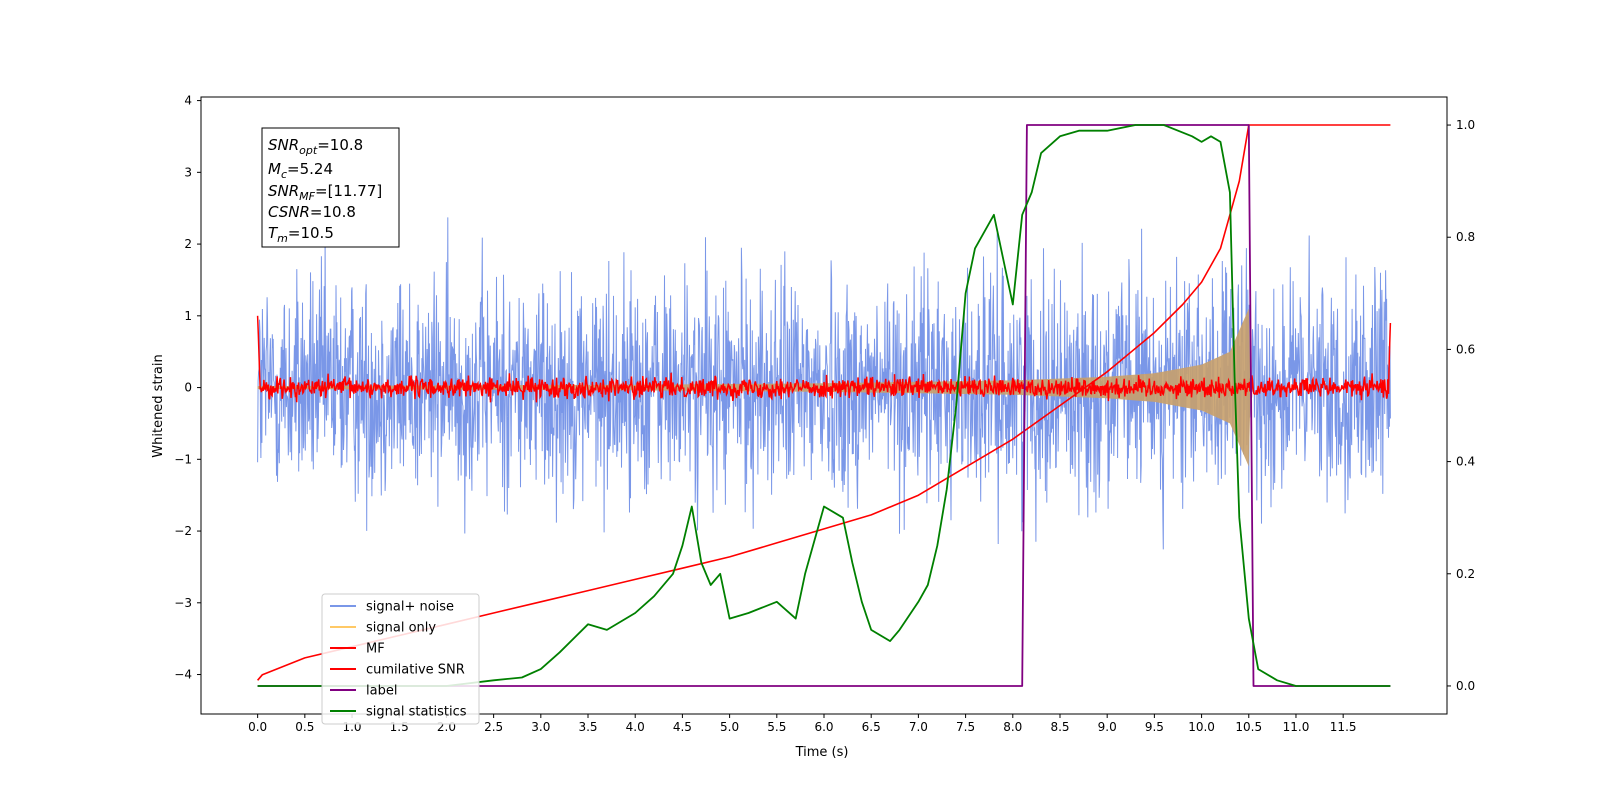 The width and height of the screenshot is (1600, 800). Describe the element at coordinates (415, 670) in the screenshot. I see `legend-label: cumilative SNR` at that location.